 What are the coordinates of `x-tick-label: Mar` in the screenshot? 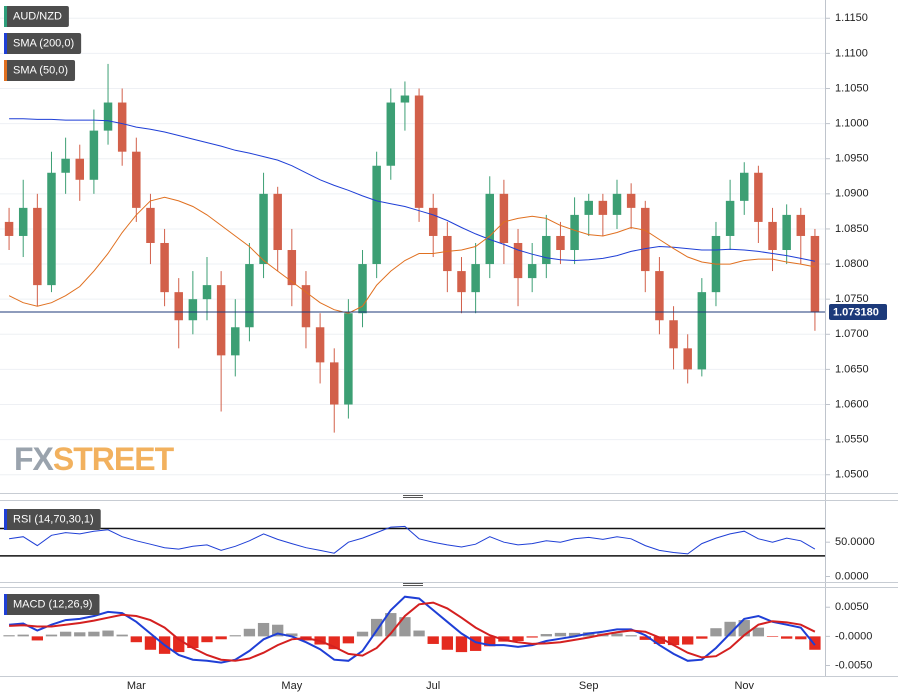 It's located at (136, 686).